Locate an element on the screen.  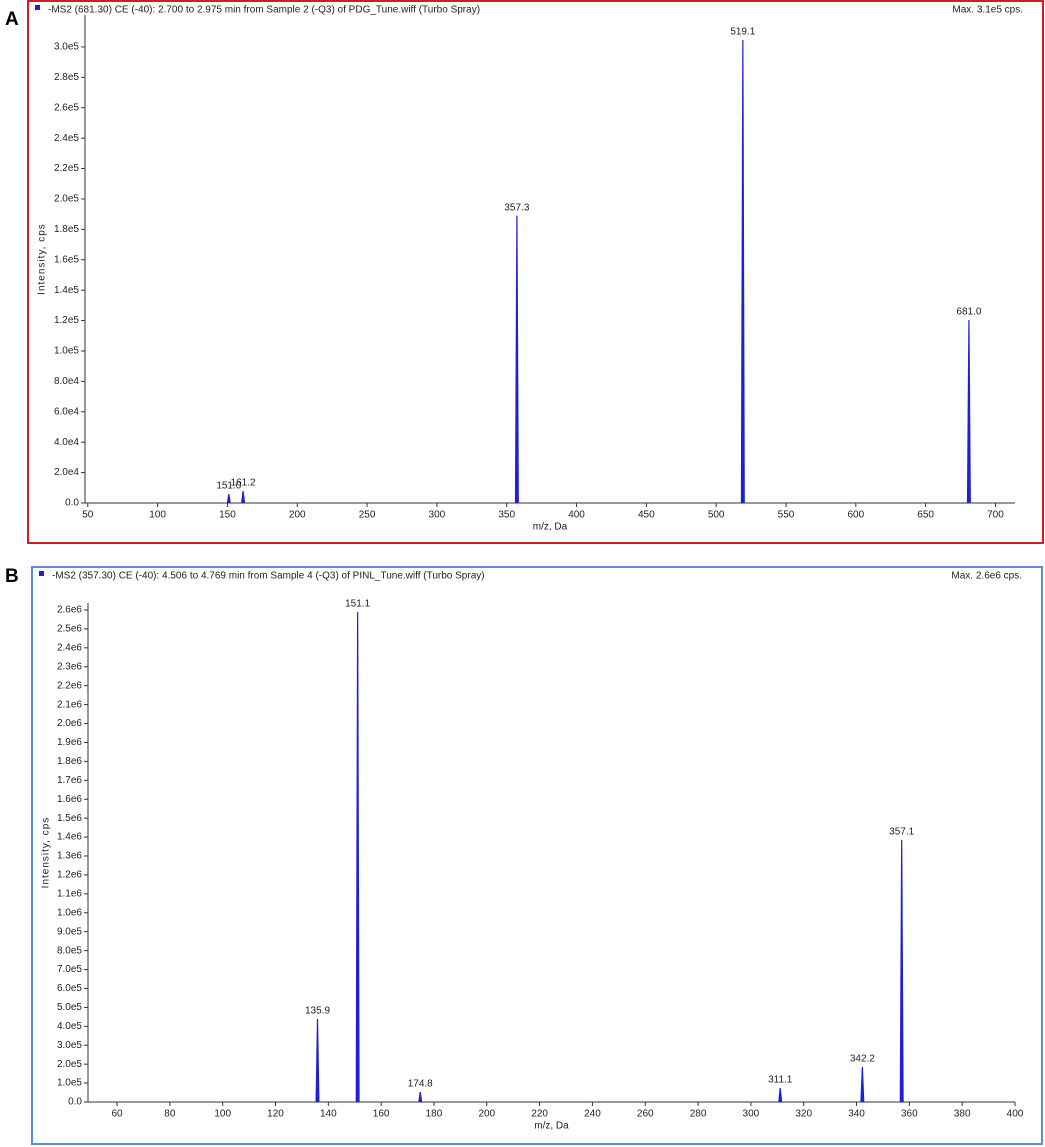
x-tick-label: 140 is located at coordinates (328, 1114).